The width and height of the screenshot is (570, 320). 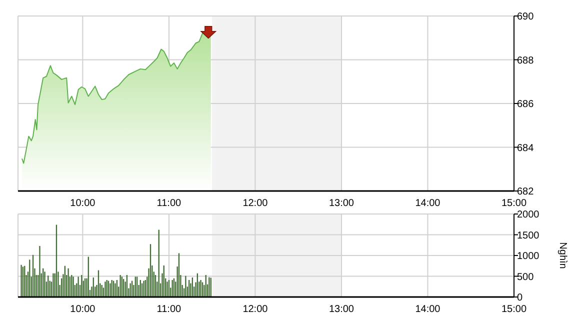 I want to click on y-tick-label: 1500, so click(x=528, y=236).